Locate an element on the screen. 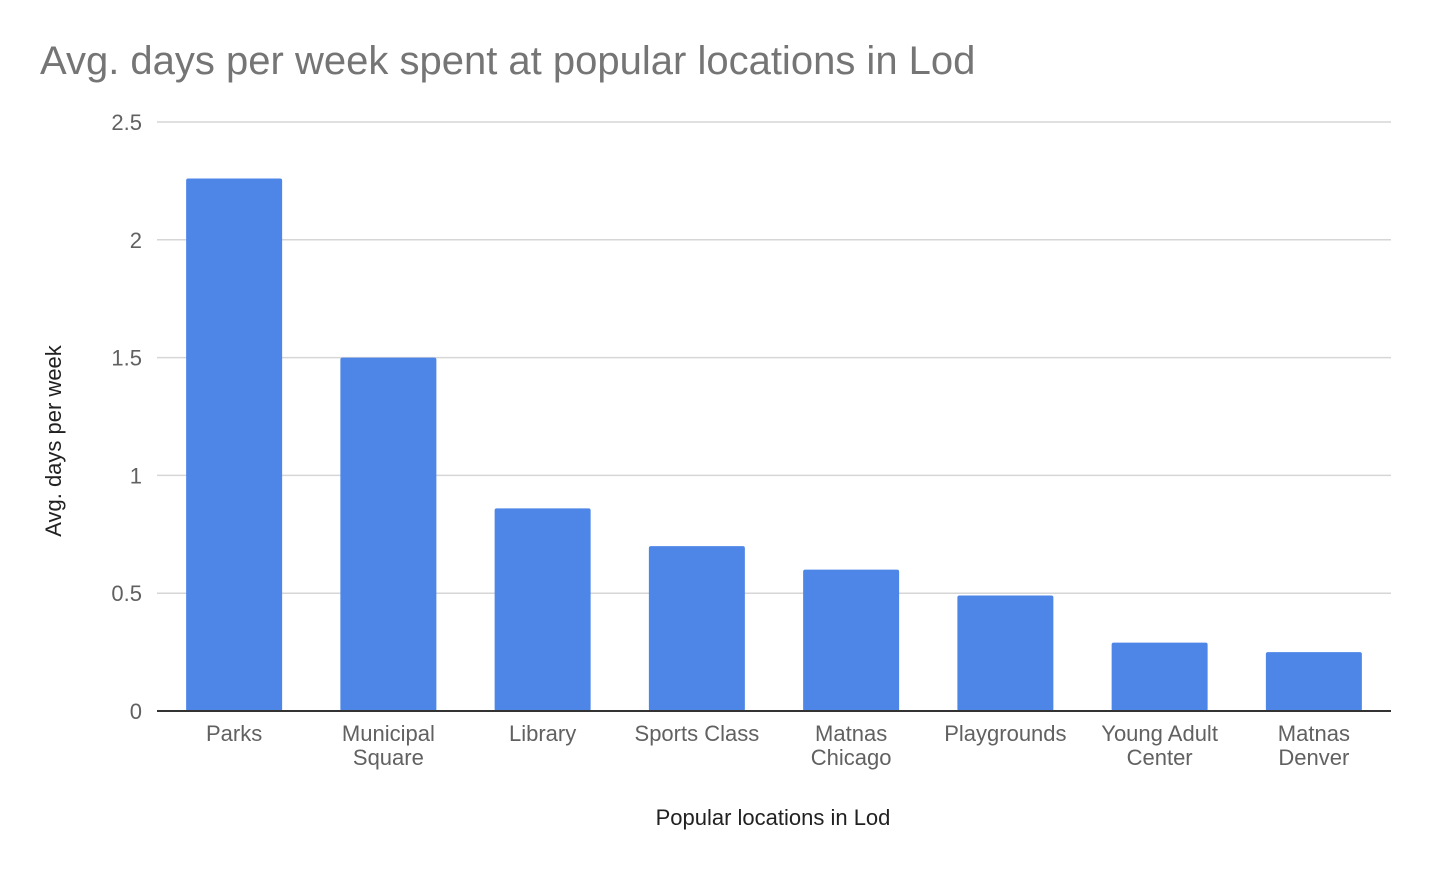 Image resolution: width=1432 pixels, height=877 pixels. x-category-label: Library is located at coordinates (542, 733).